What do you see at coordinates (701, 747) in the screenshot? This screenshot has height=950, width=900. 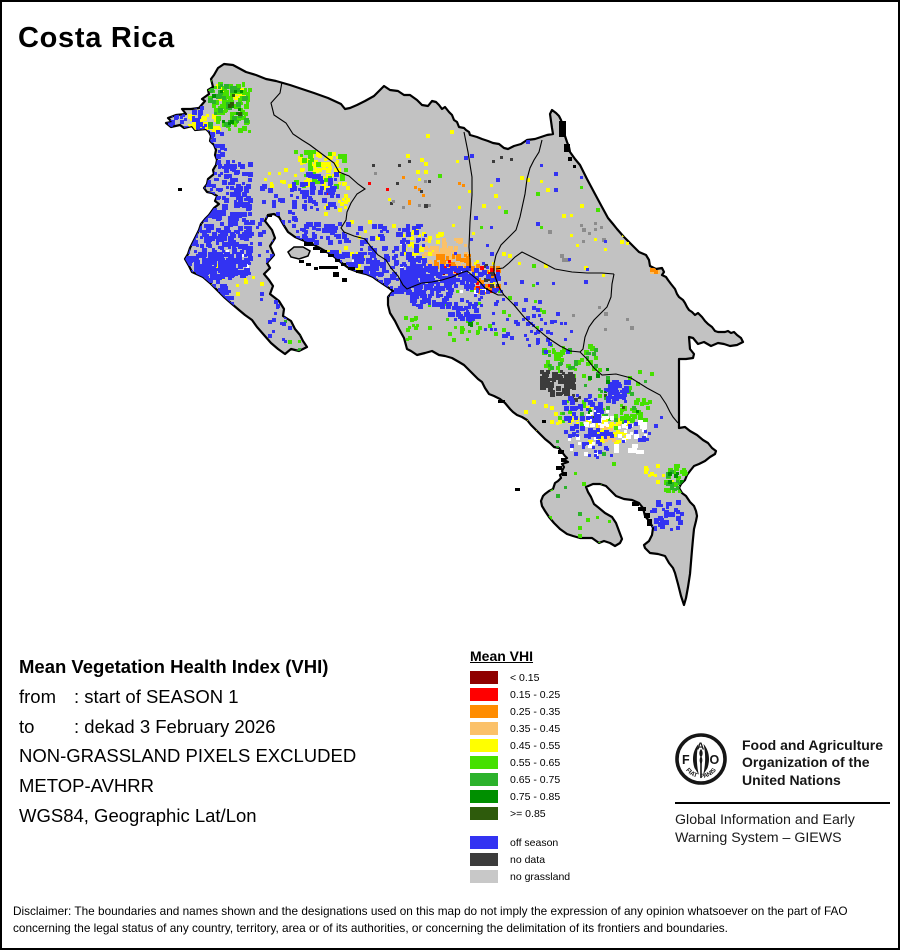 I see `svg-text: A` at bounding box center [701, 747].